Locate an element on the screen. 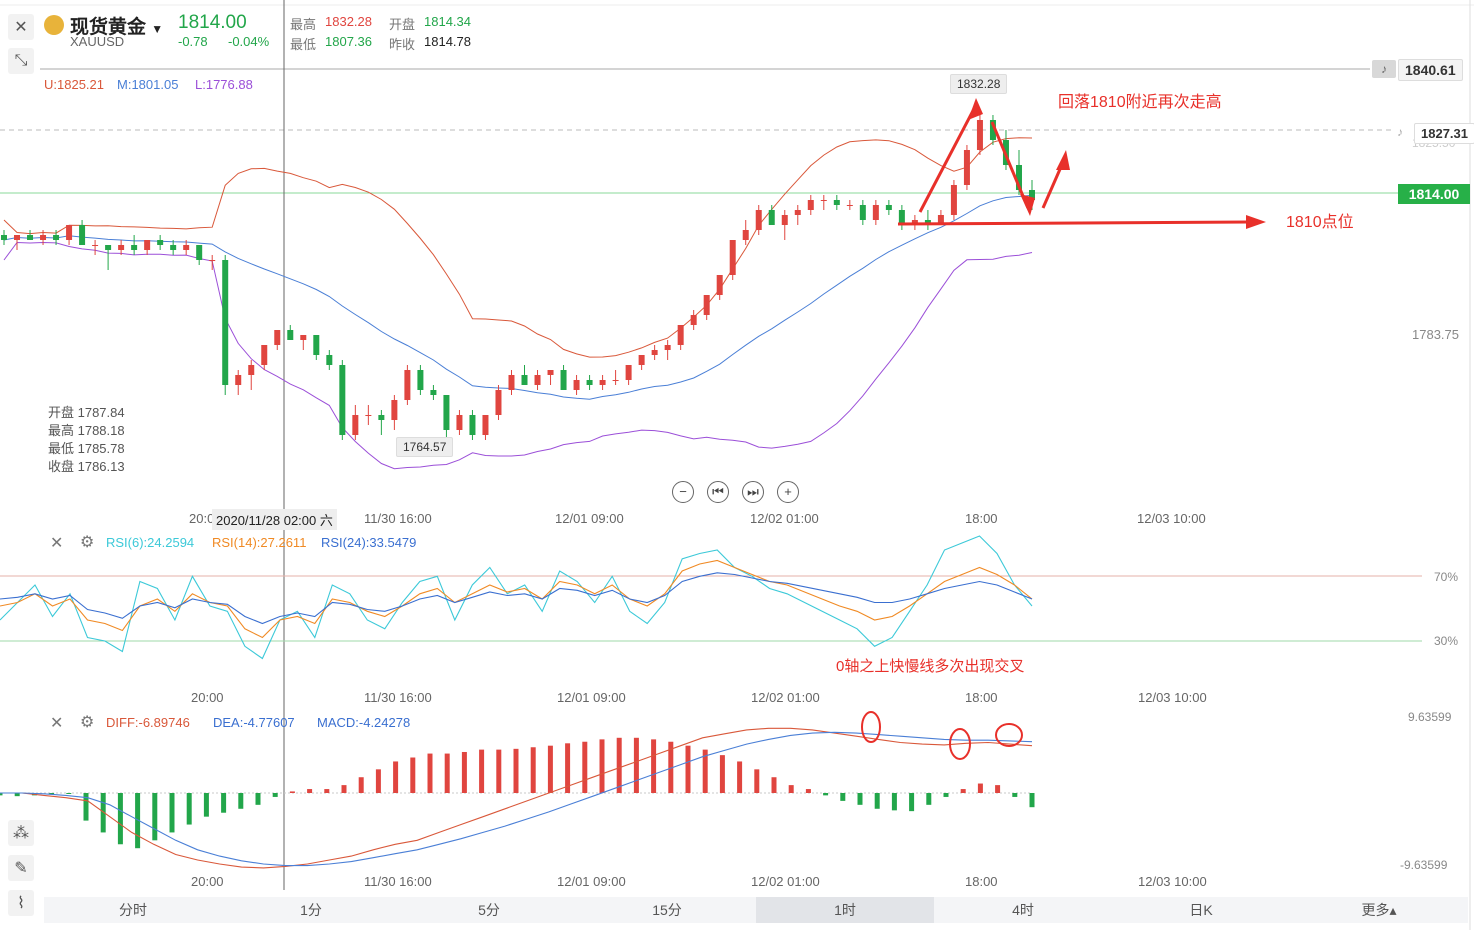 This screenshot has width=1474, height=930. draw-icon: ✎ is located at coordinates (21, 868).